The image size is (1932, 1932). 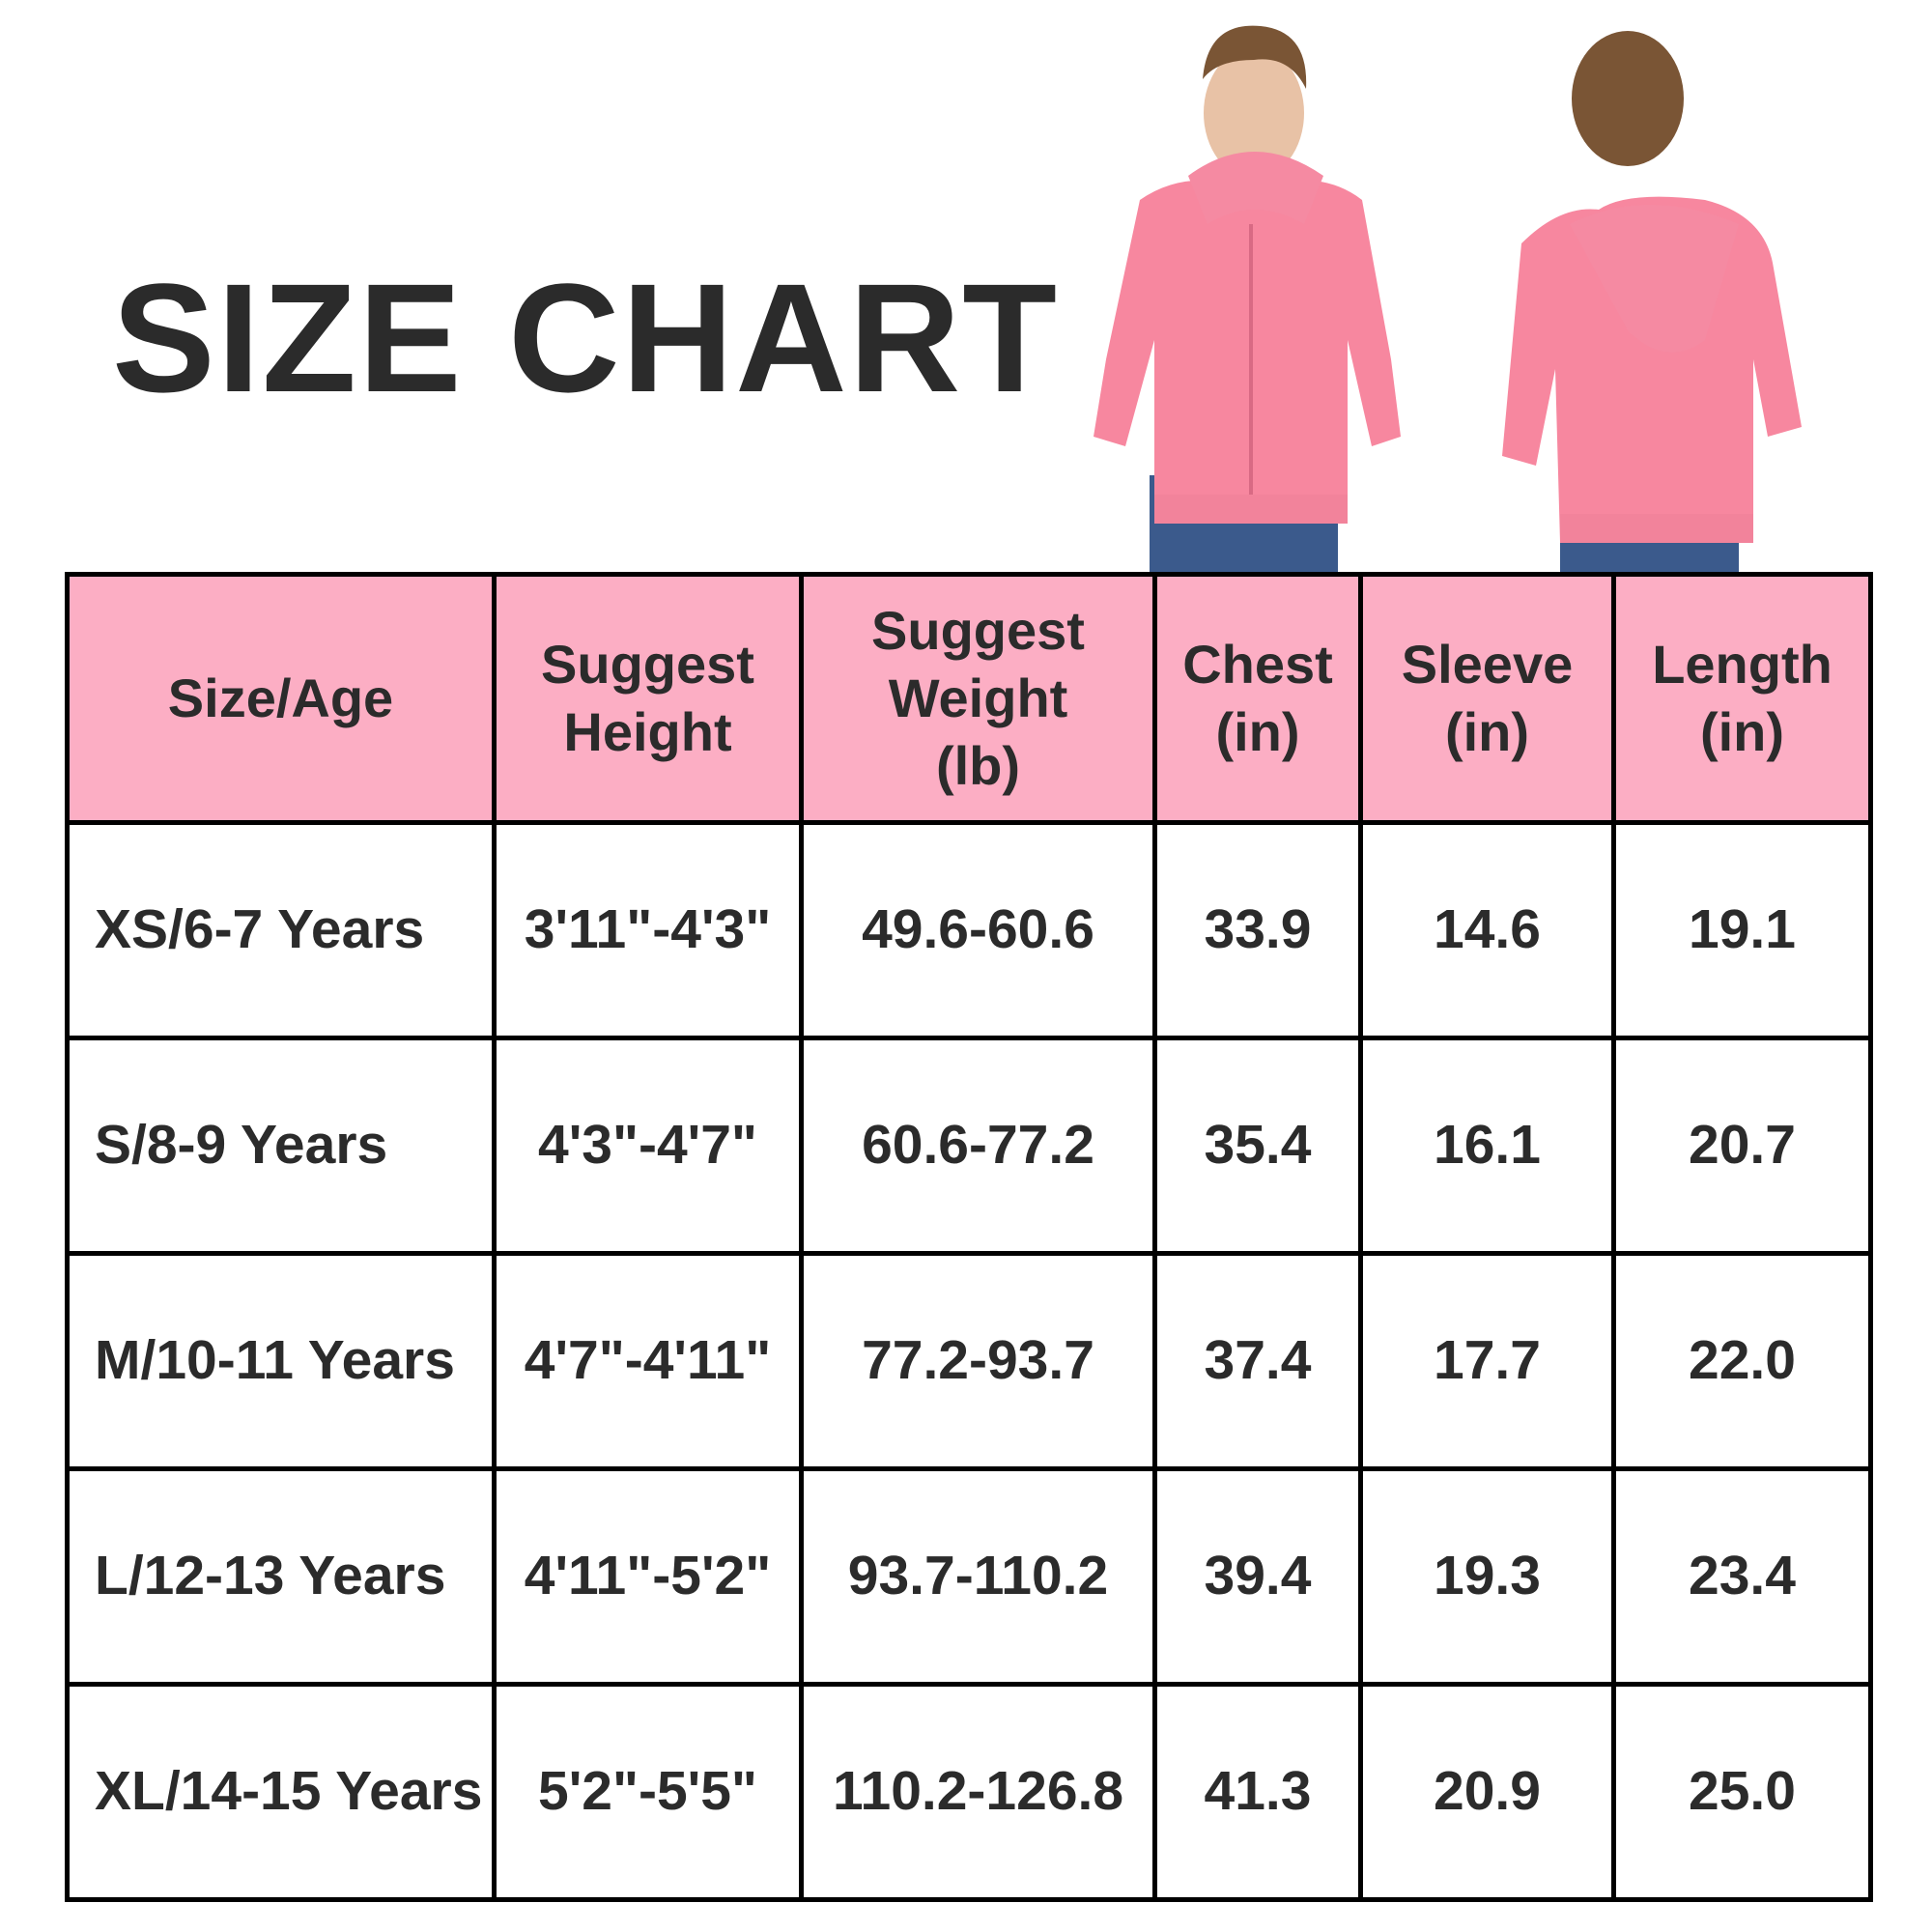 I want to click on header-suggest-height: Suggest Height, so click(x=648, y=698).